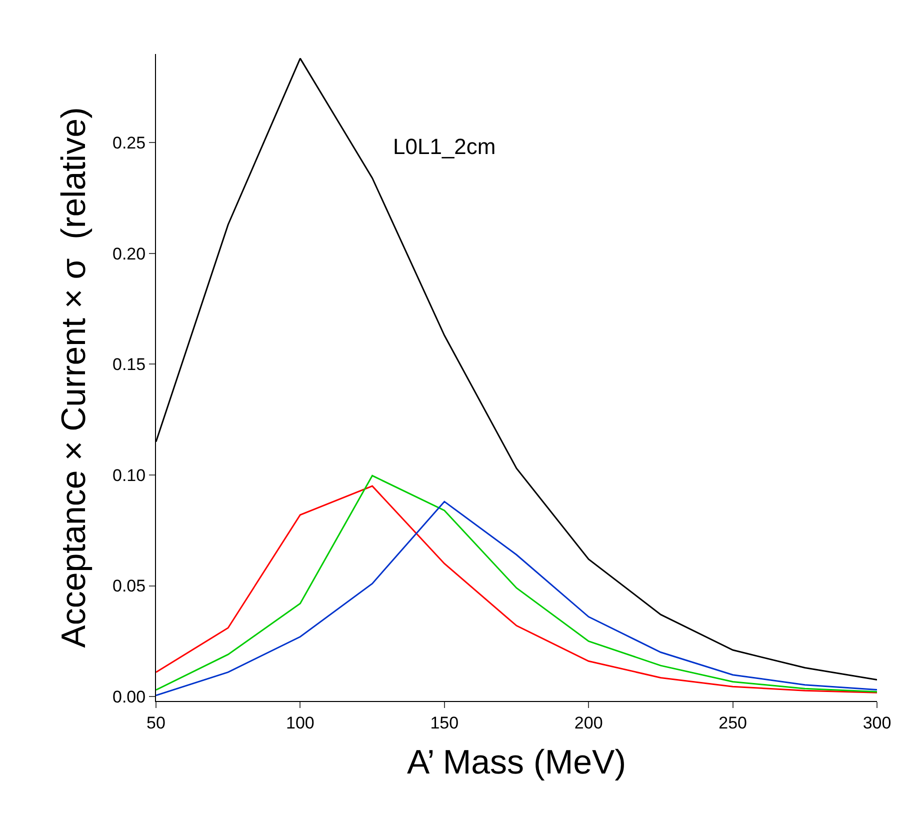 The width and height of the screenshot is (917, 816). What do you see at coordinates (877, 722) in the screenshot?
I see `x-tick-label: 300` at bounding box center [877, 722].